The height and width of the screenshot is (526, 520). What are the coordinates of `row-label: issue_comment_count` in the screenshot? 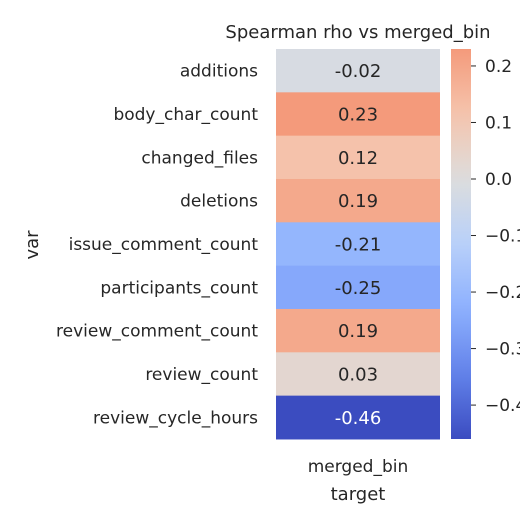 It's located at (164, 245).